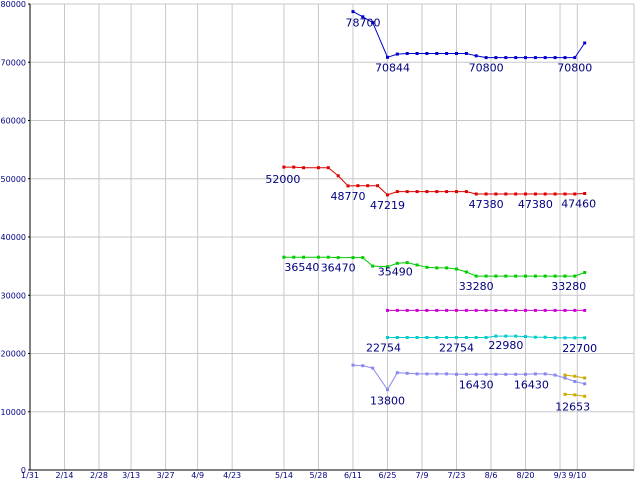 The height and width of the screenshot is (480, 640). Describe the element at coordinates (572, 406) in the screenshot. I see `data-label: 12653` at that location.